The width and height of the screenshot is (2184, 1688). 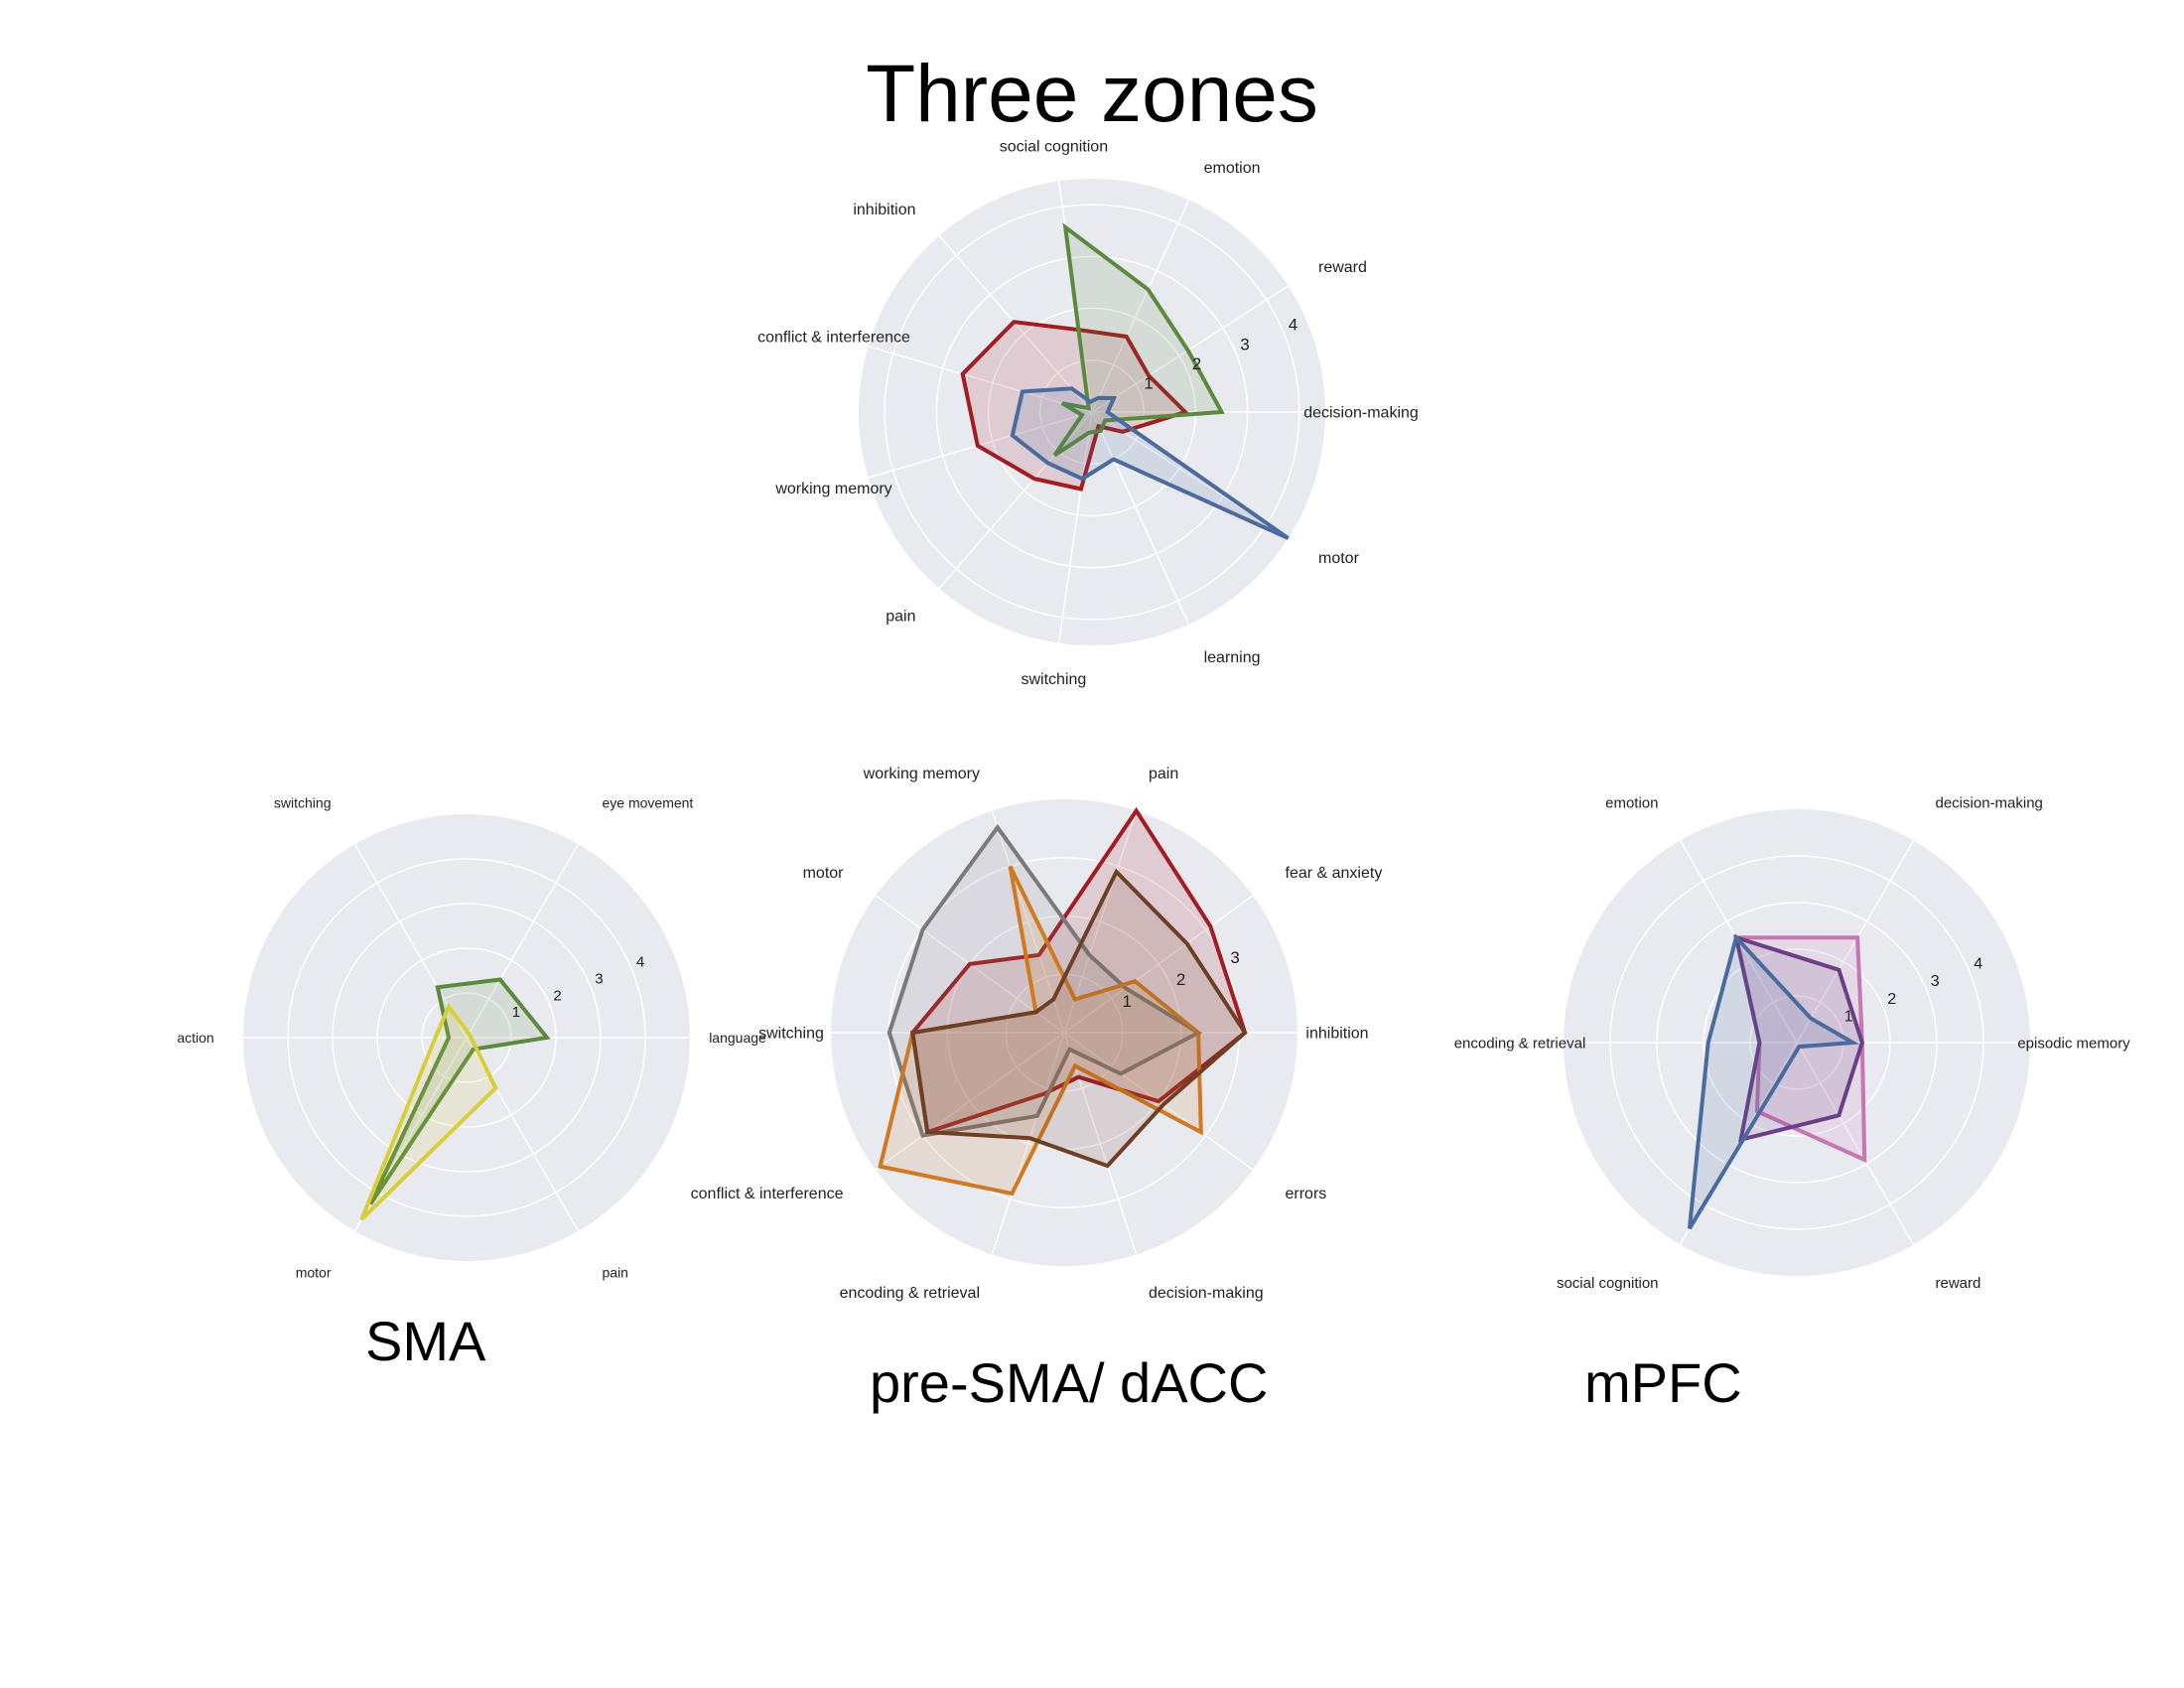 I want to click on caption-mpfc: mPFC, so click(x=1663, y=1382).